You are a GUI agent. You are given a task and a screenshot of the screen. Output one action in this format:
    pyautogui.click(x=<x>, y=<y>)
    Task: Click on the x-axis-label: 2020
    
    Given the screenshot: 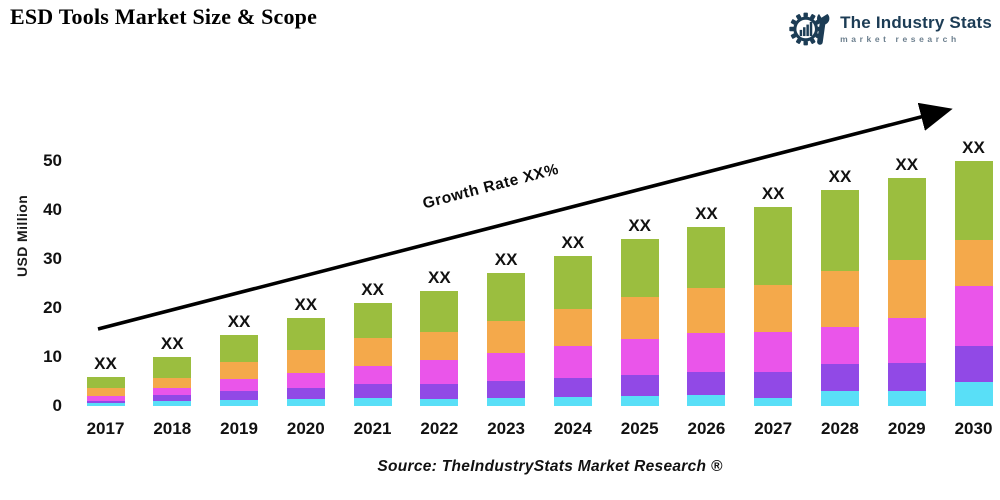 What is the action you would take?
    pyautogui.click(x=305, y=428)
    